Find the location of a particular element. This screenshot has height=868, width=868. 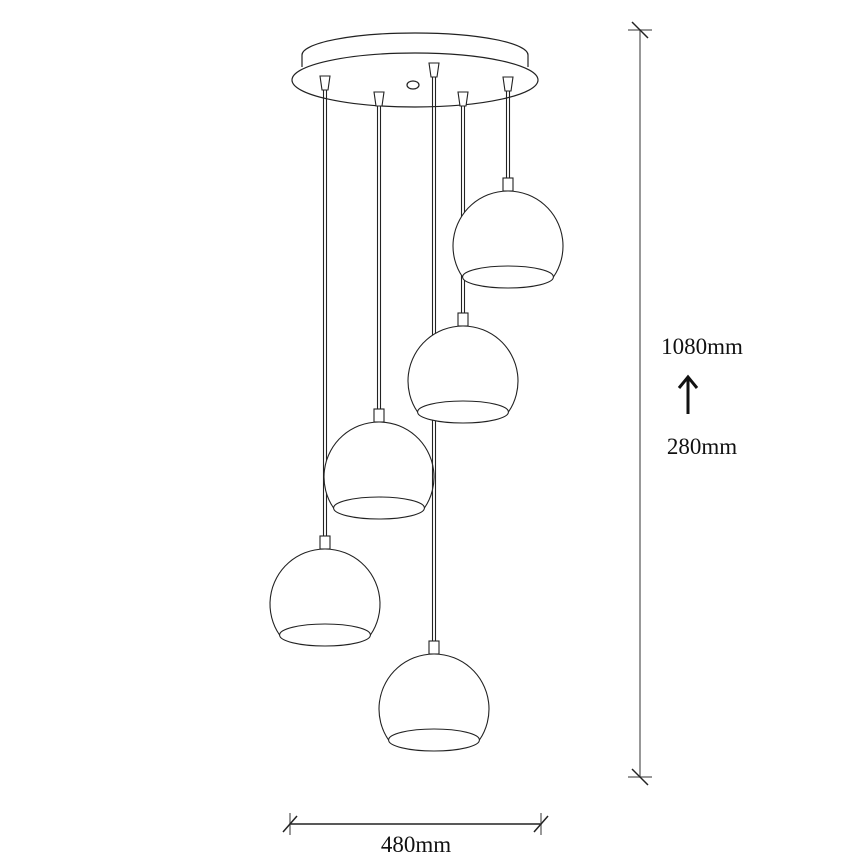

ceiling-canopy is located at coordinates (415, 70).